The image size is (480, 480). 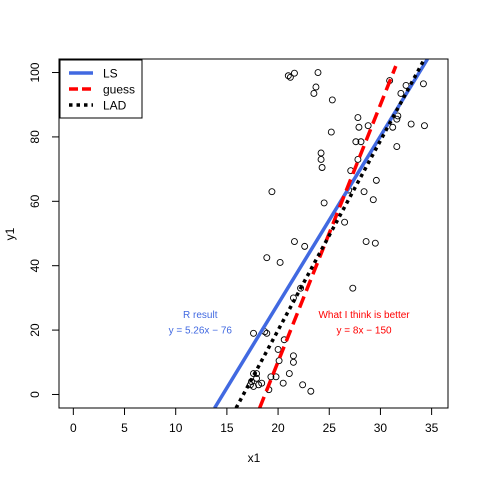 I want to click on x-tick-label: 35, so click(x=432, y=428).